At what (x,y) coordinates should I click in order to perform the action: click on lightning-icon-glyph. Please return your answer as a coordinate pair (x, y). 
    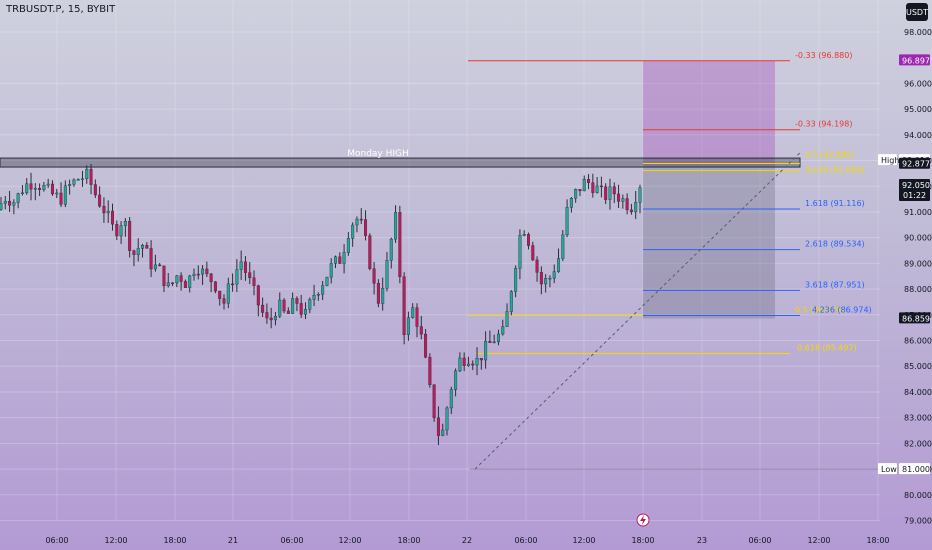
    Looking at the image, I should click on (643, 520).